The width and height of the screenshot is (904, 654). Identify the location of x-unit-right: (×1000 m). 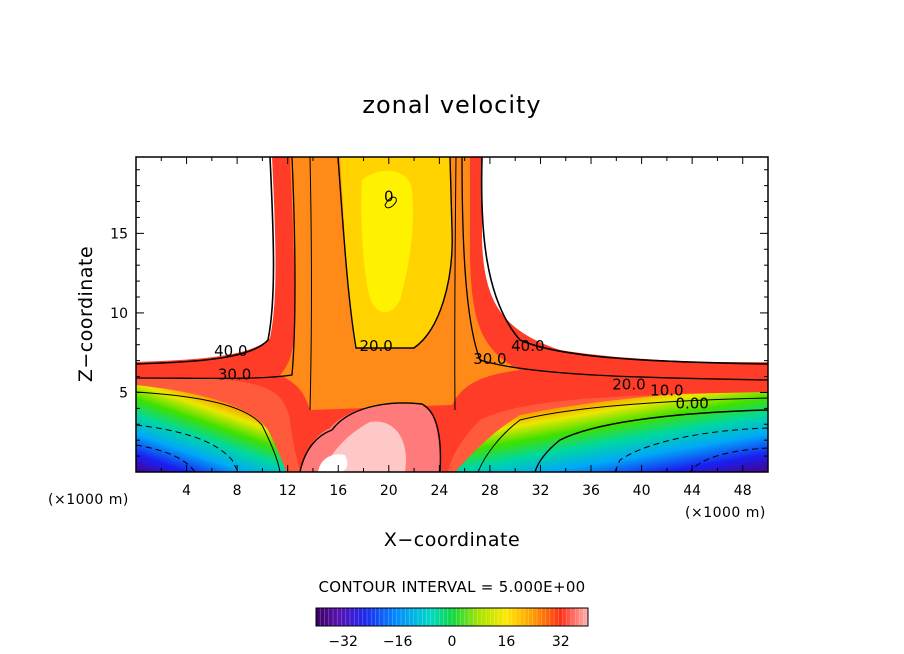
(725, 513).